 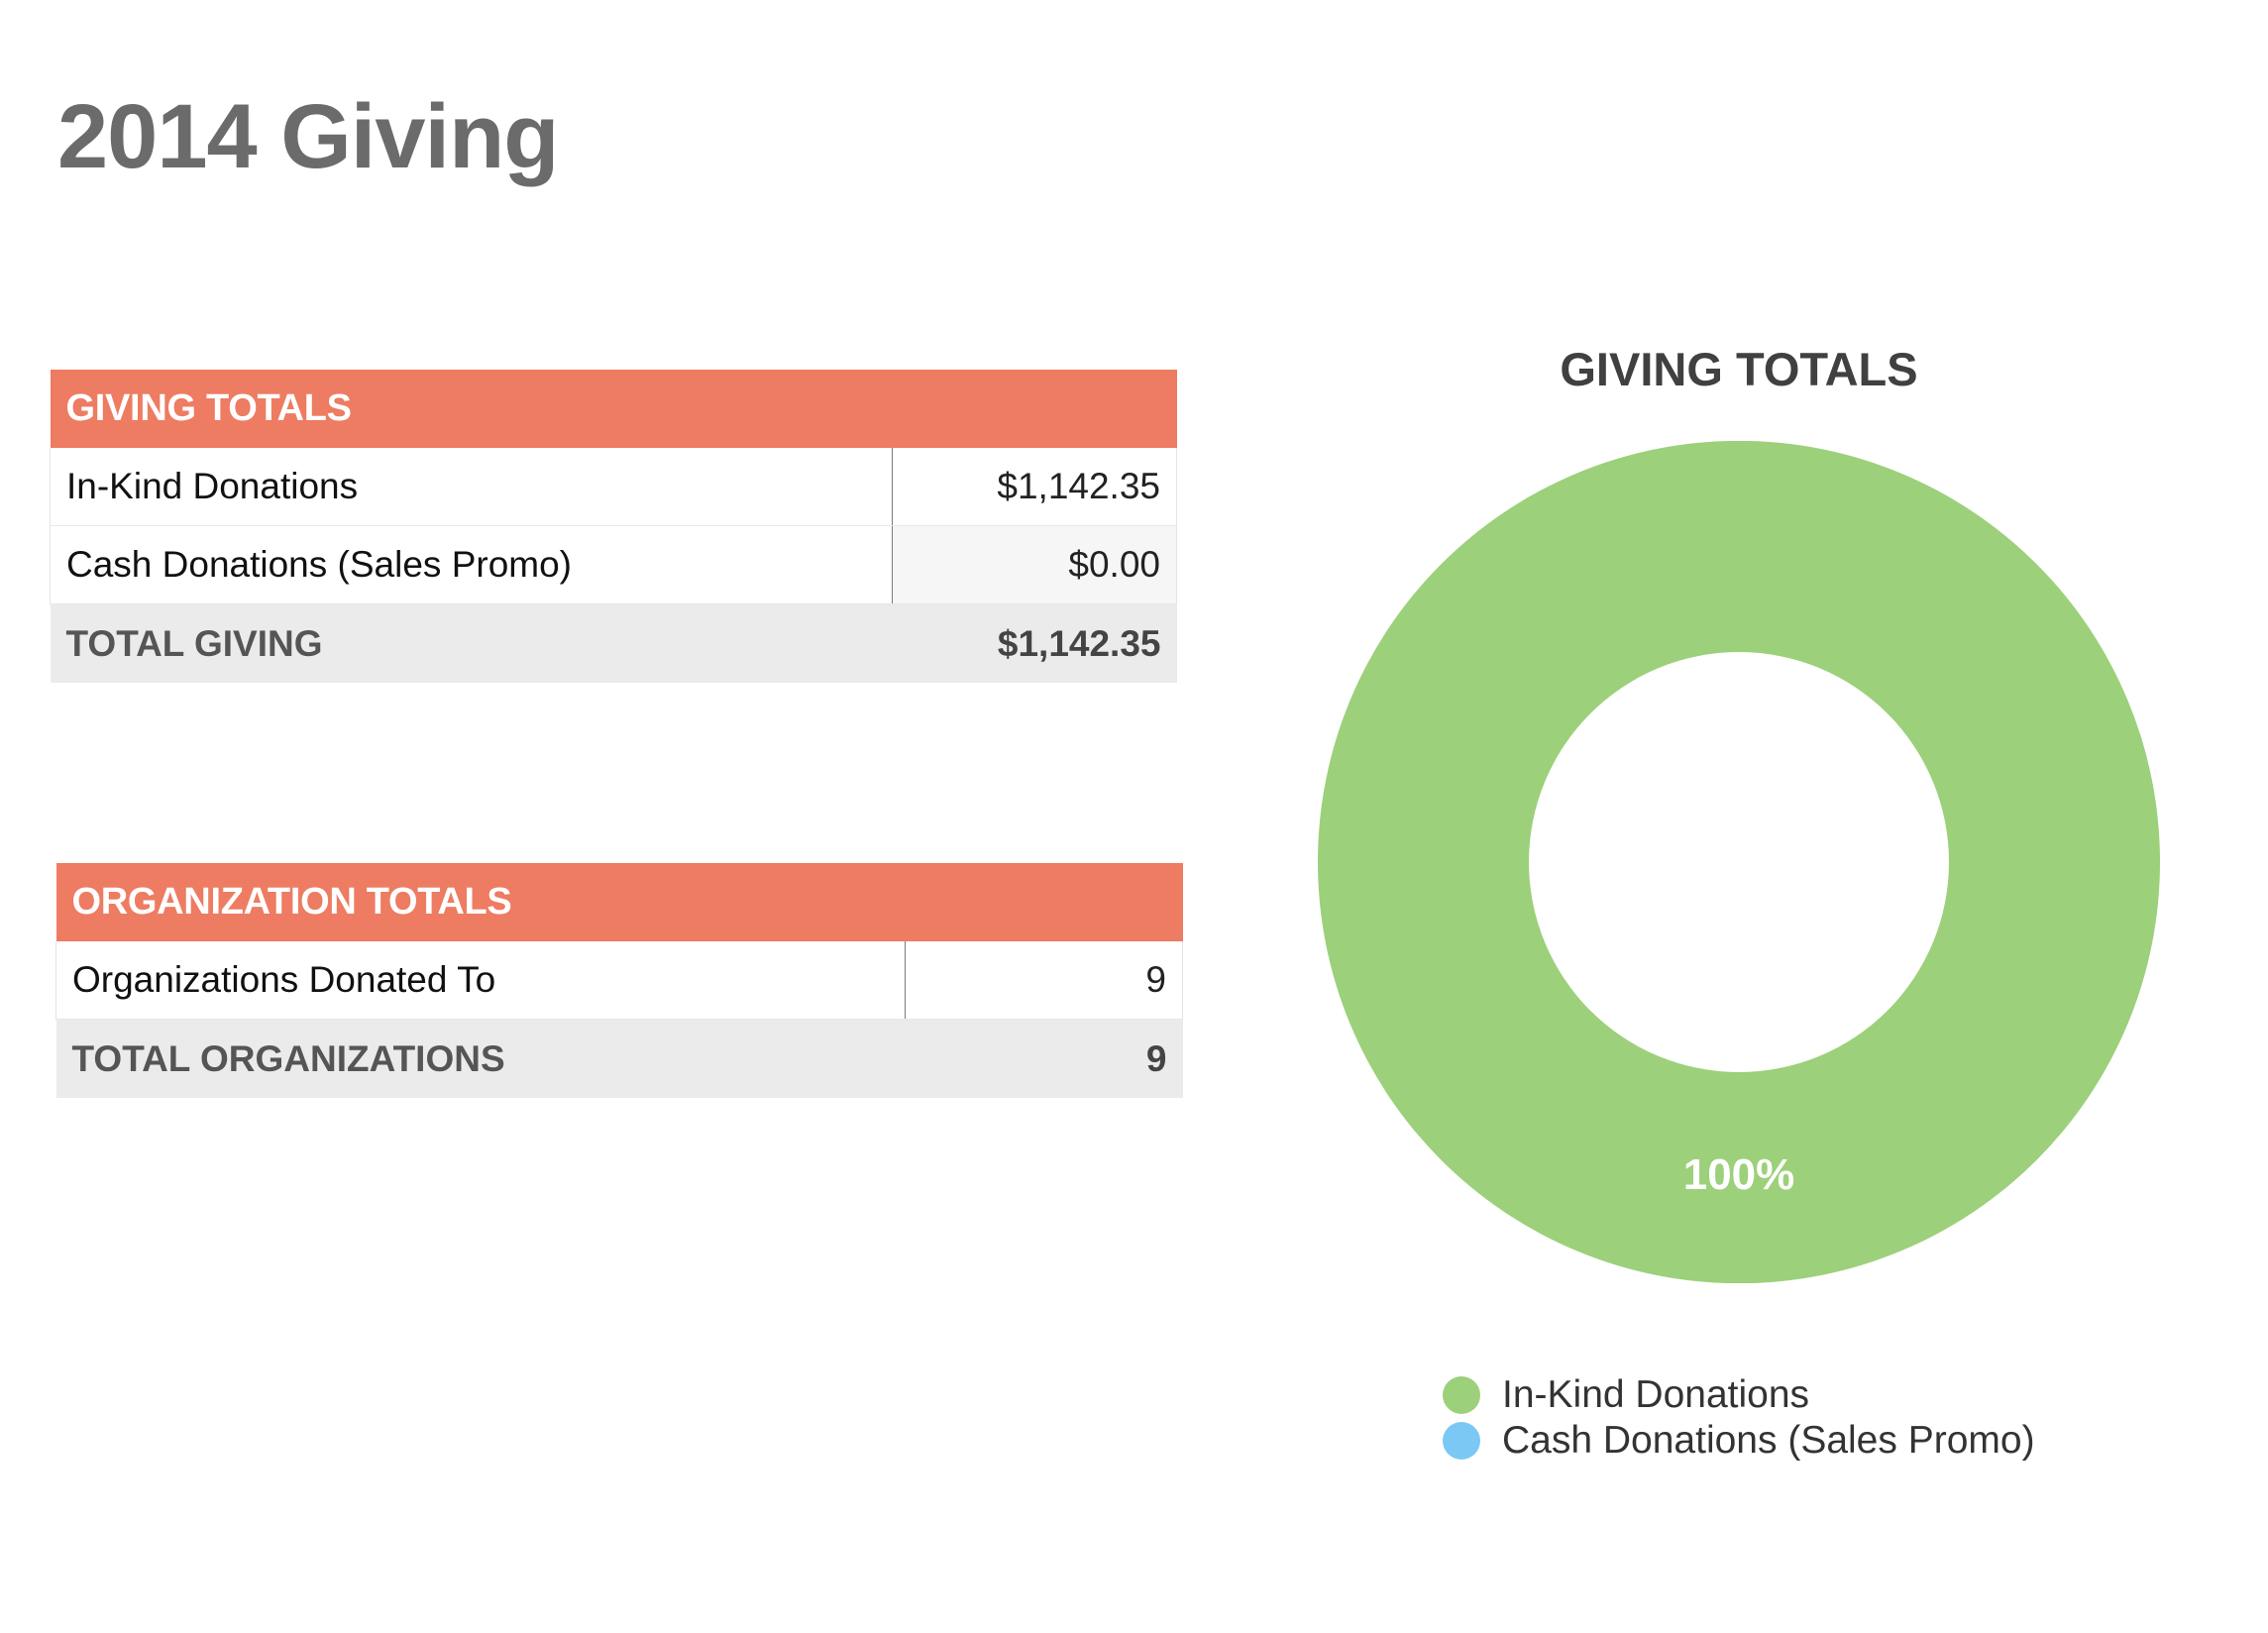 What do you see at coordinates (1768, 1441) in the screenshot?
I see `legend-label-cash: Cash Donations (Sales Promo)` at bounding box center [1768, 1441].